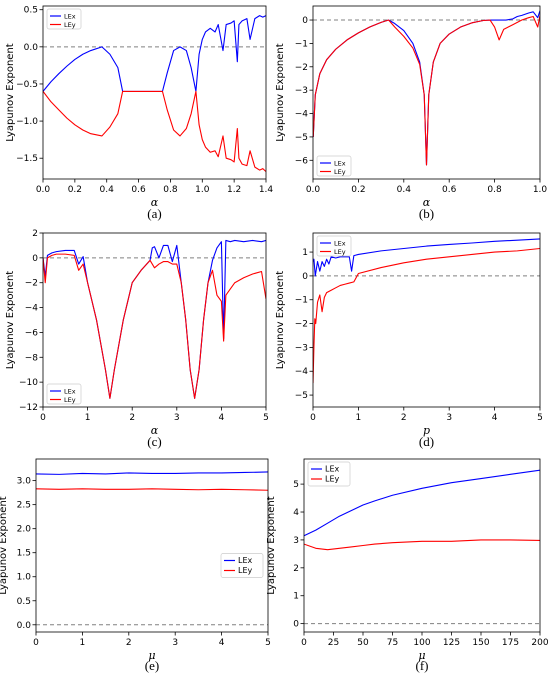 The image size is (550, 683). What do you see at coordinates (421, 655) in the screenshot?
I see `x-axis-label: μ` at bounding box center [421, 655].